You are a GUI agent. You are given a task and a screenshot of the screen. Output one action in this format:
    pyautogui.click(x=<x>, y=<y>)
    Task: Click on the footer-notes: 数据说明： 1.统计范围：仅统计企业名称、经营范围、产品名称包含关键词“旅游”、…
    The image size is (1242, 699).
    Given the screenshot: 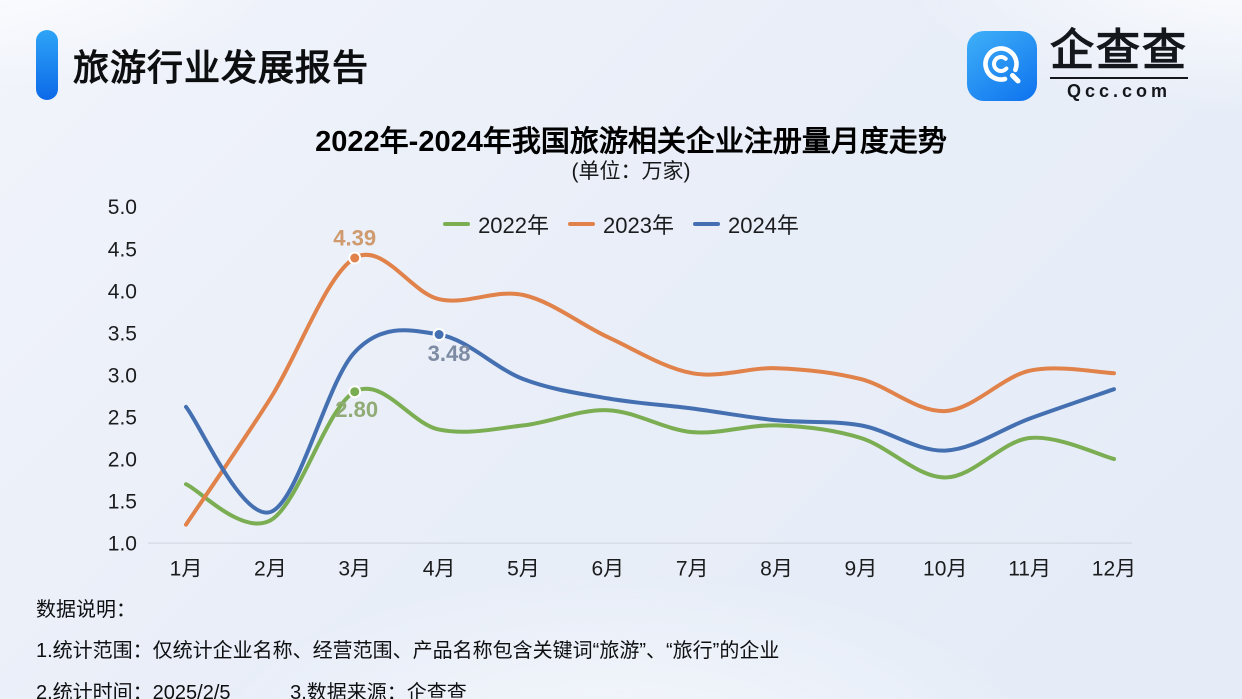 What is the action you would take?
    pyautogui.click(x=407, y=646)
    